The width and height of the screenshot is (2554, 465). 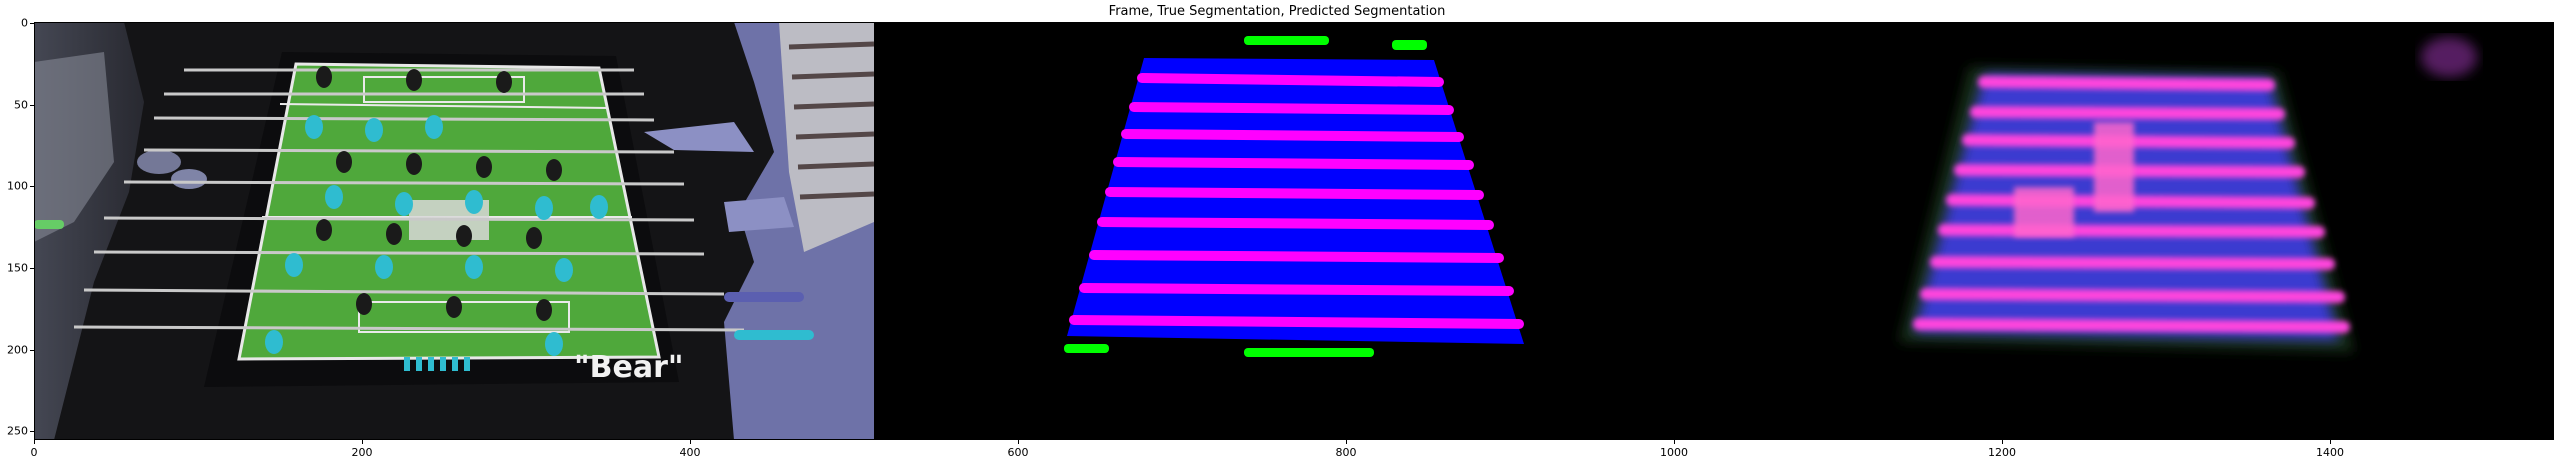 I want to click on x-tick-label: 1200, so click(x=2002, y=452).